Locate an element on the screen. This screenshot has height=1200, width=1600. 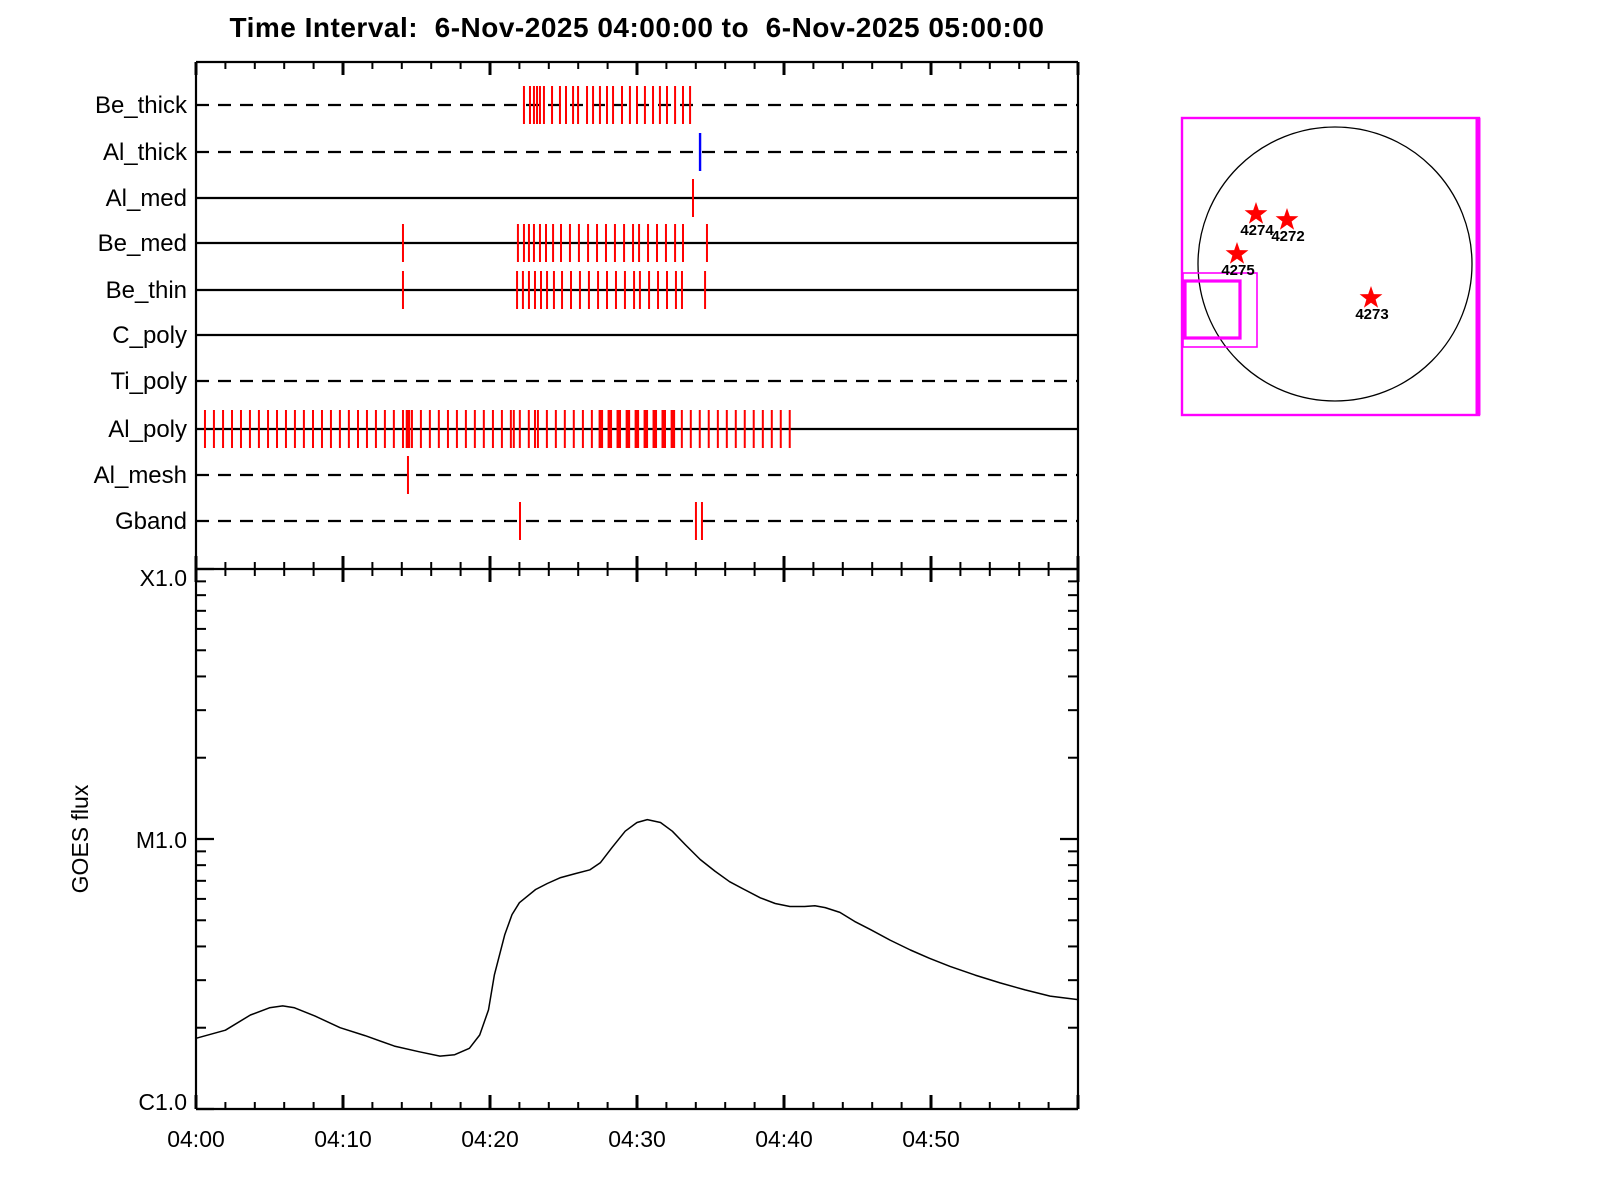
filter-row-label-Al_poly: Al_poly is located at coordinates (147, 429).